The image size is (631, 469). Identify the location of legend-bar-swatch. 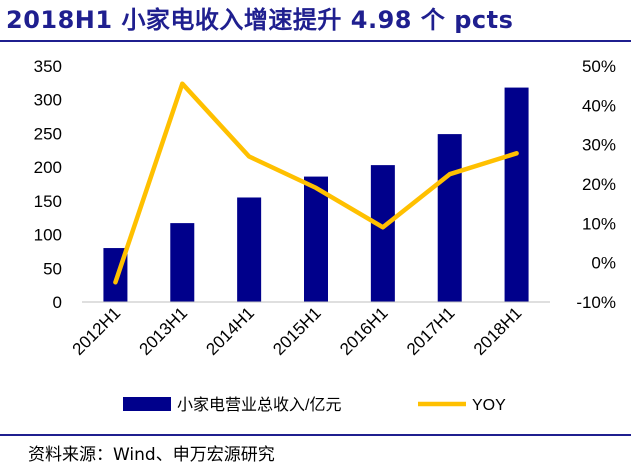
(147, 404).